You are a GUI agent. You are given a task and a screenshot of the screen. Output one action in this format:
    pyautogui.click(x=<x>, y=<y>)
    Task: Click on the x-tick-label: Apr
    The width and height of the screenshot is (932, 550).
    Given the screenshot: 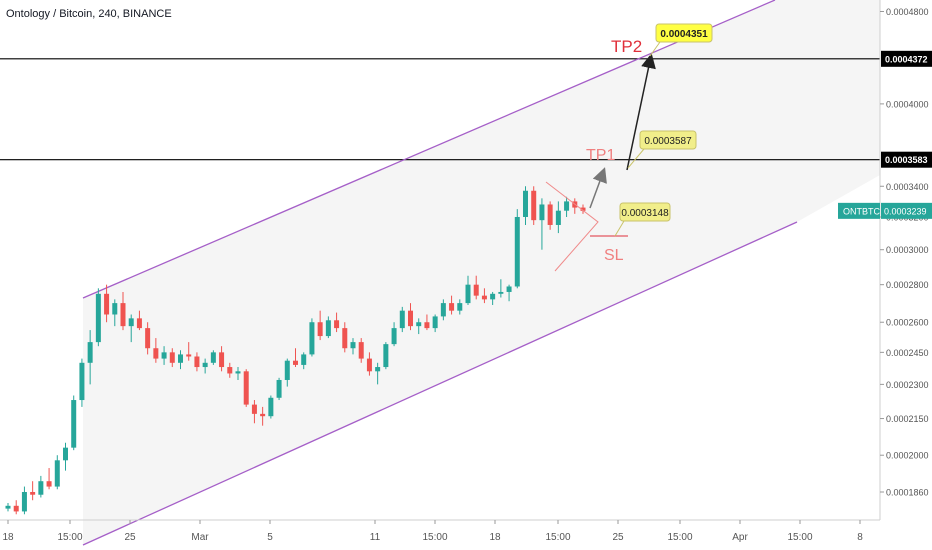 What is the action you would take?
    pyautogui.click(x=740, y=537)
    